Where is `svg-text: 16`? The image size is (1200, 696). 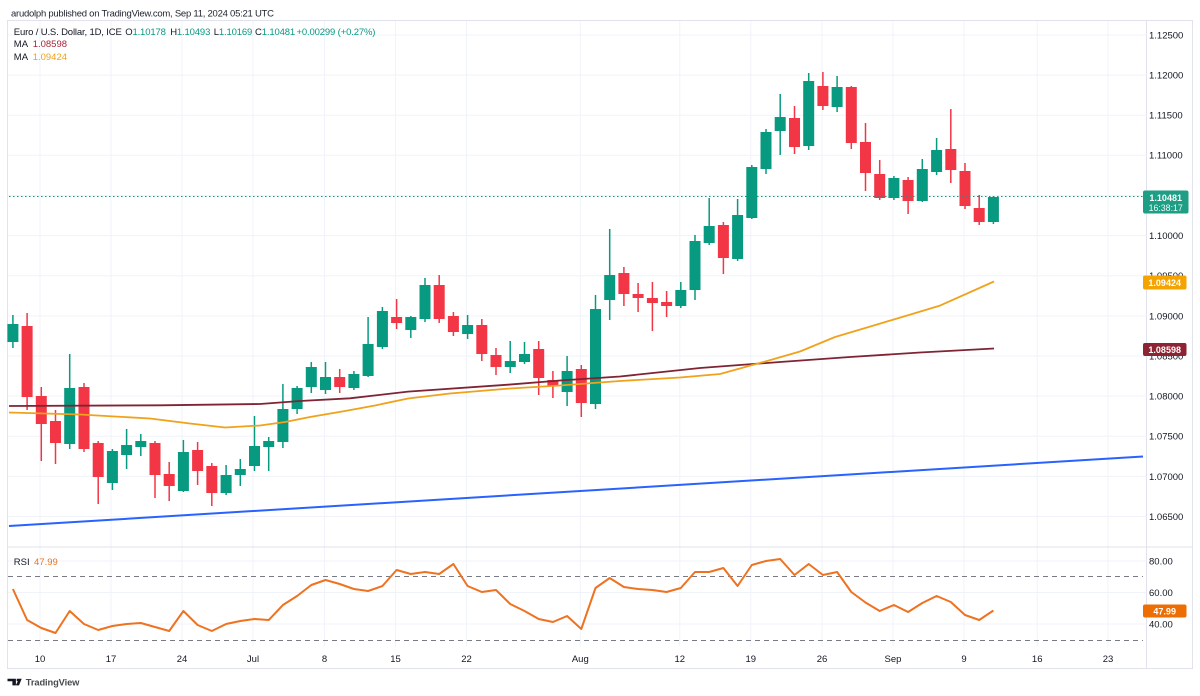
svg-text: 16 is located at coordinates (1037, 659).